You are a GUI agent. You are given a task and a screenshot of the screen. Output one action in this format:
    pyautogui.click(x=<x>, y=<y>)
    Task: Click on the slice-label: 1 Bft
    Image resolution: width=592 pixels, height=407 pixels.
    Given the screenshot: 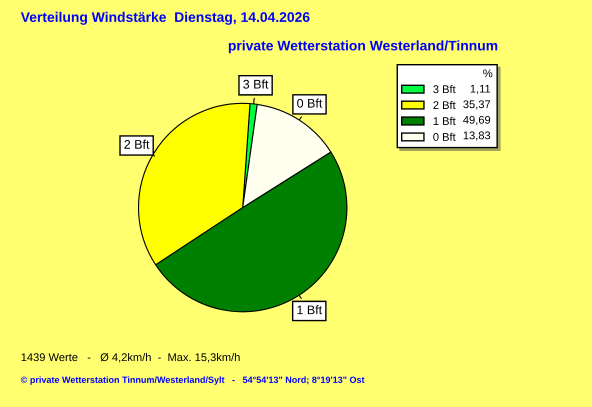 What is the action you would take?
    pyautogui.click(x=309, y=309)
    